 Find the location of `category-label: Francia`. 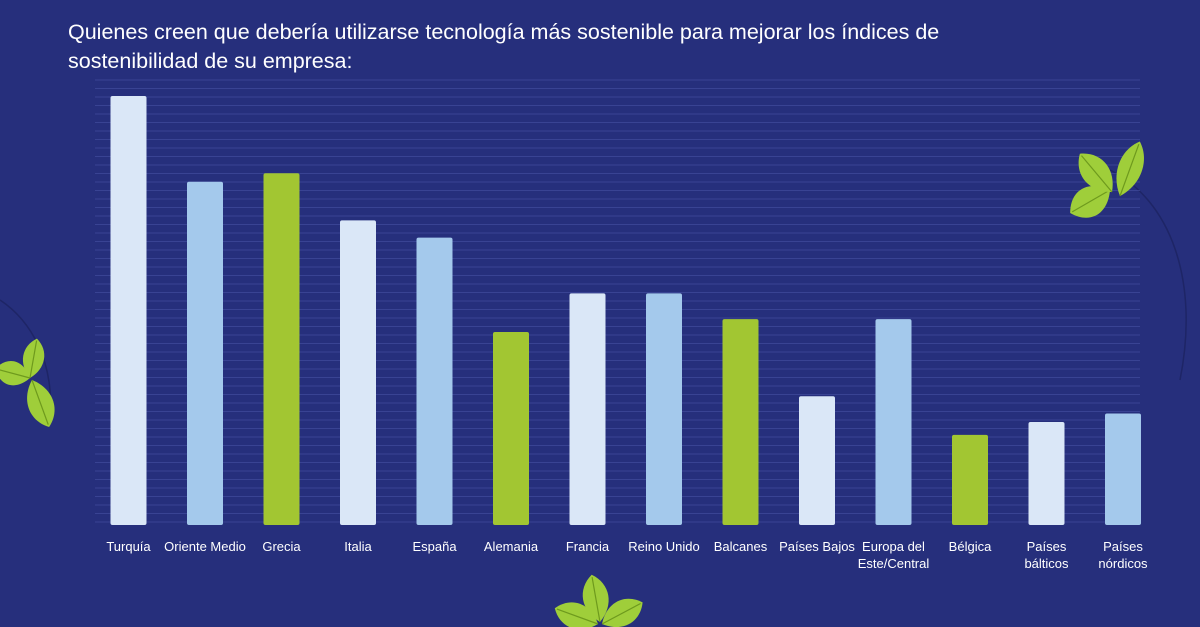

category-label: Francia is located at coordinates (588, 546).